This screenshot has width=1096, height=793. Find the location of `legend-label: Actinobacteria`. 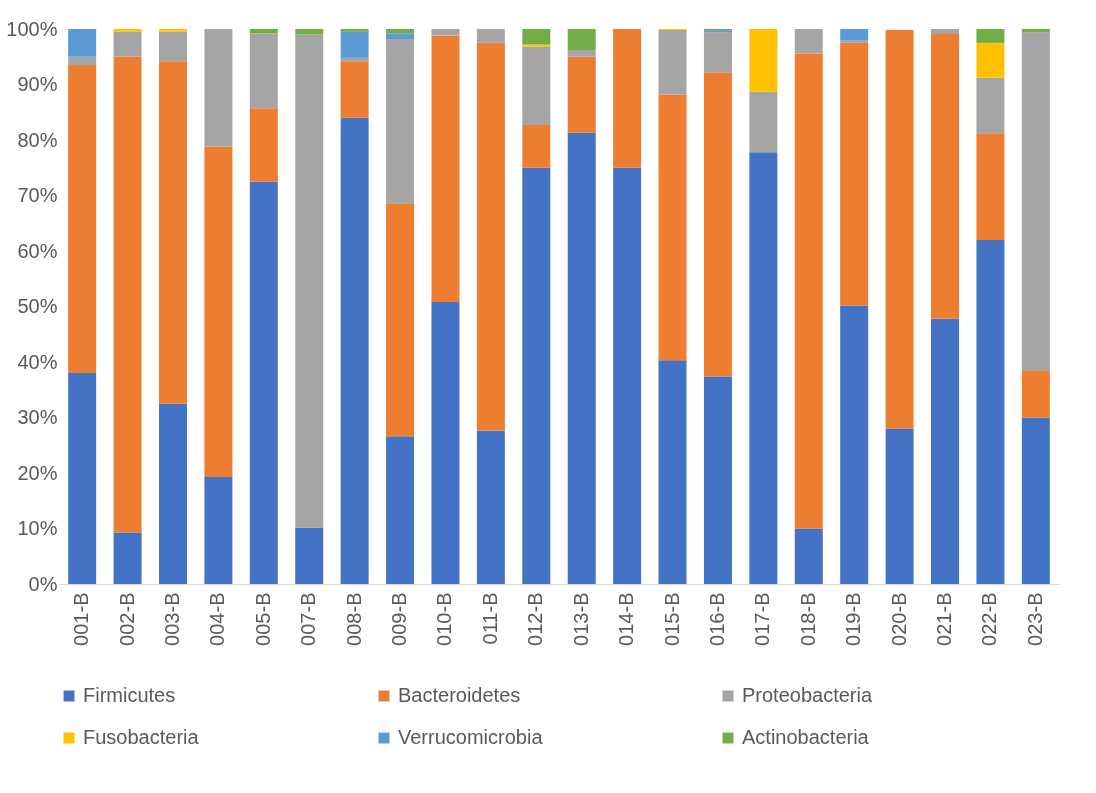

legend-label: Actinobacteria is located at coordinates (806, 737).